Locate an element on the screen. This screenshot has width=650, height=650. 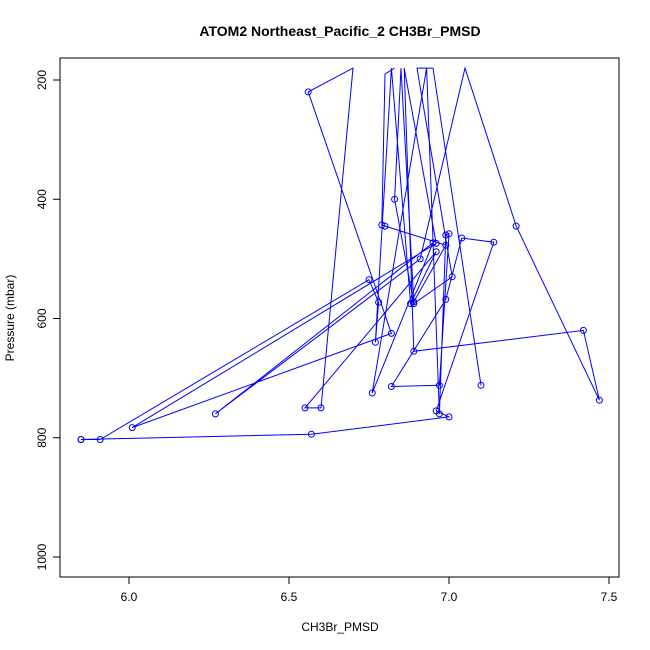
y-tick-label: 1000 is located at coordinates (42, 556).